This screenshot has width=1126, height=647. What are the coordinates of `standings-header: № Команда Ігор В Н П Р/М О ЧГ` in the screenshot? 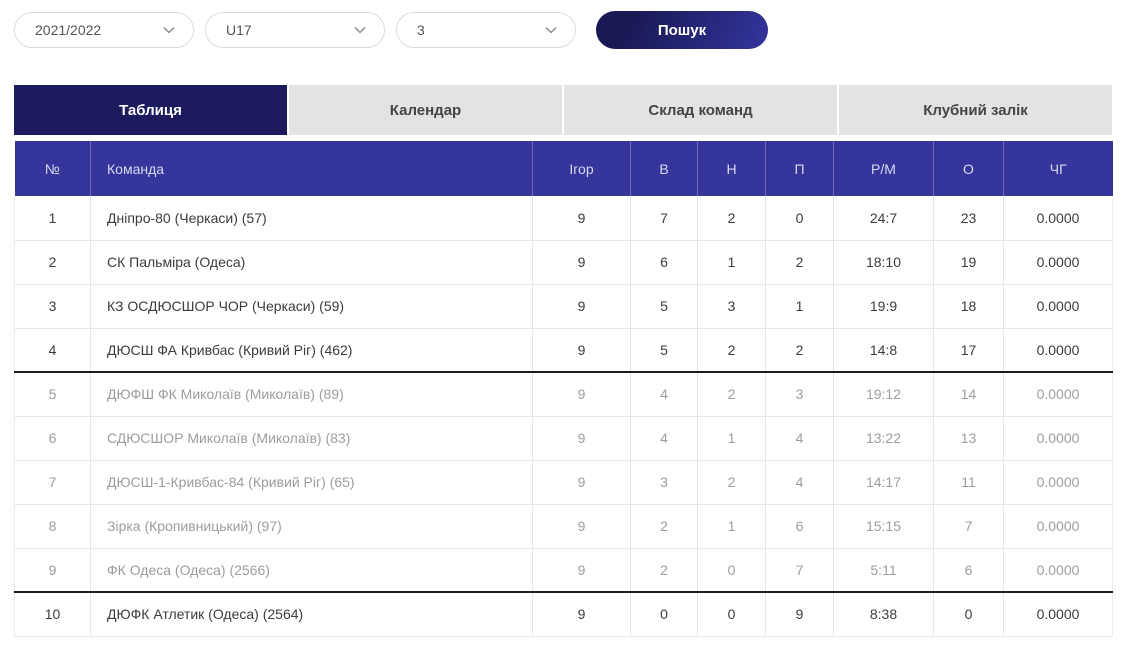 It's located at (563, 168).